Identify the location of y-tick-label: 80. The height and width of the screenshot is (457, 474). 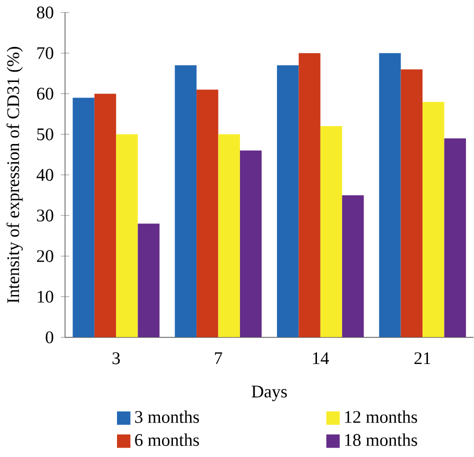
(45, 12).